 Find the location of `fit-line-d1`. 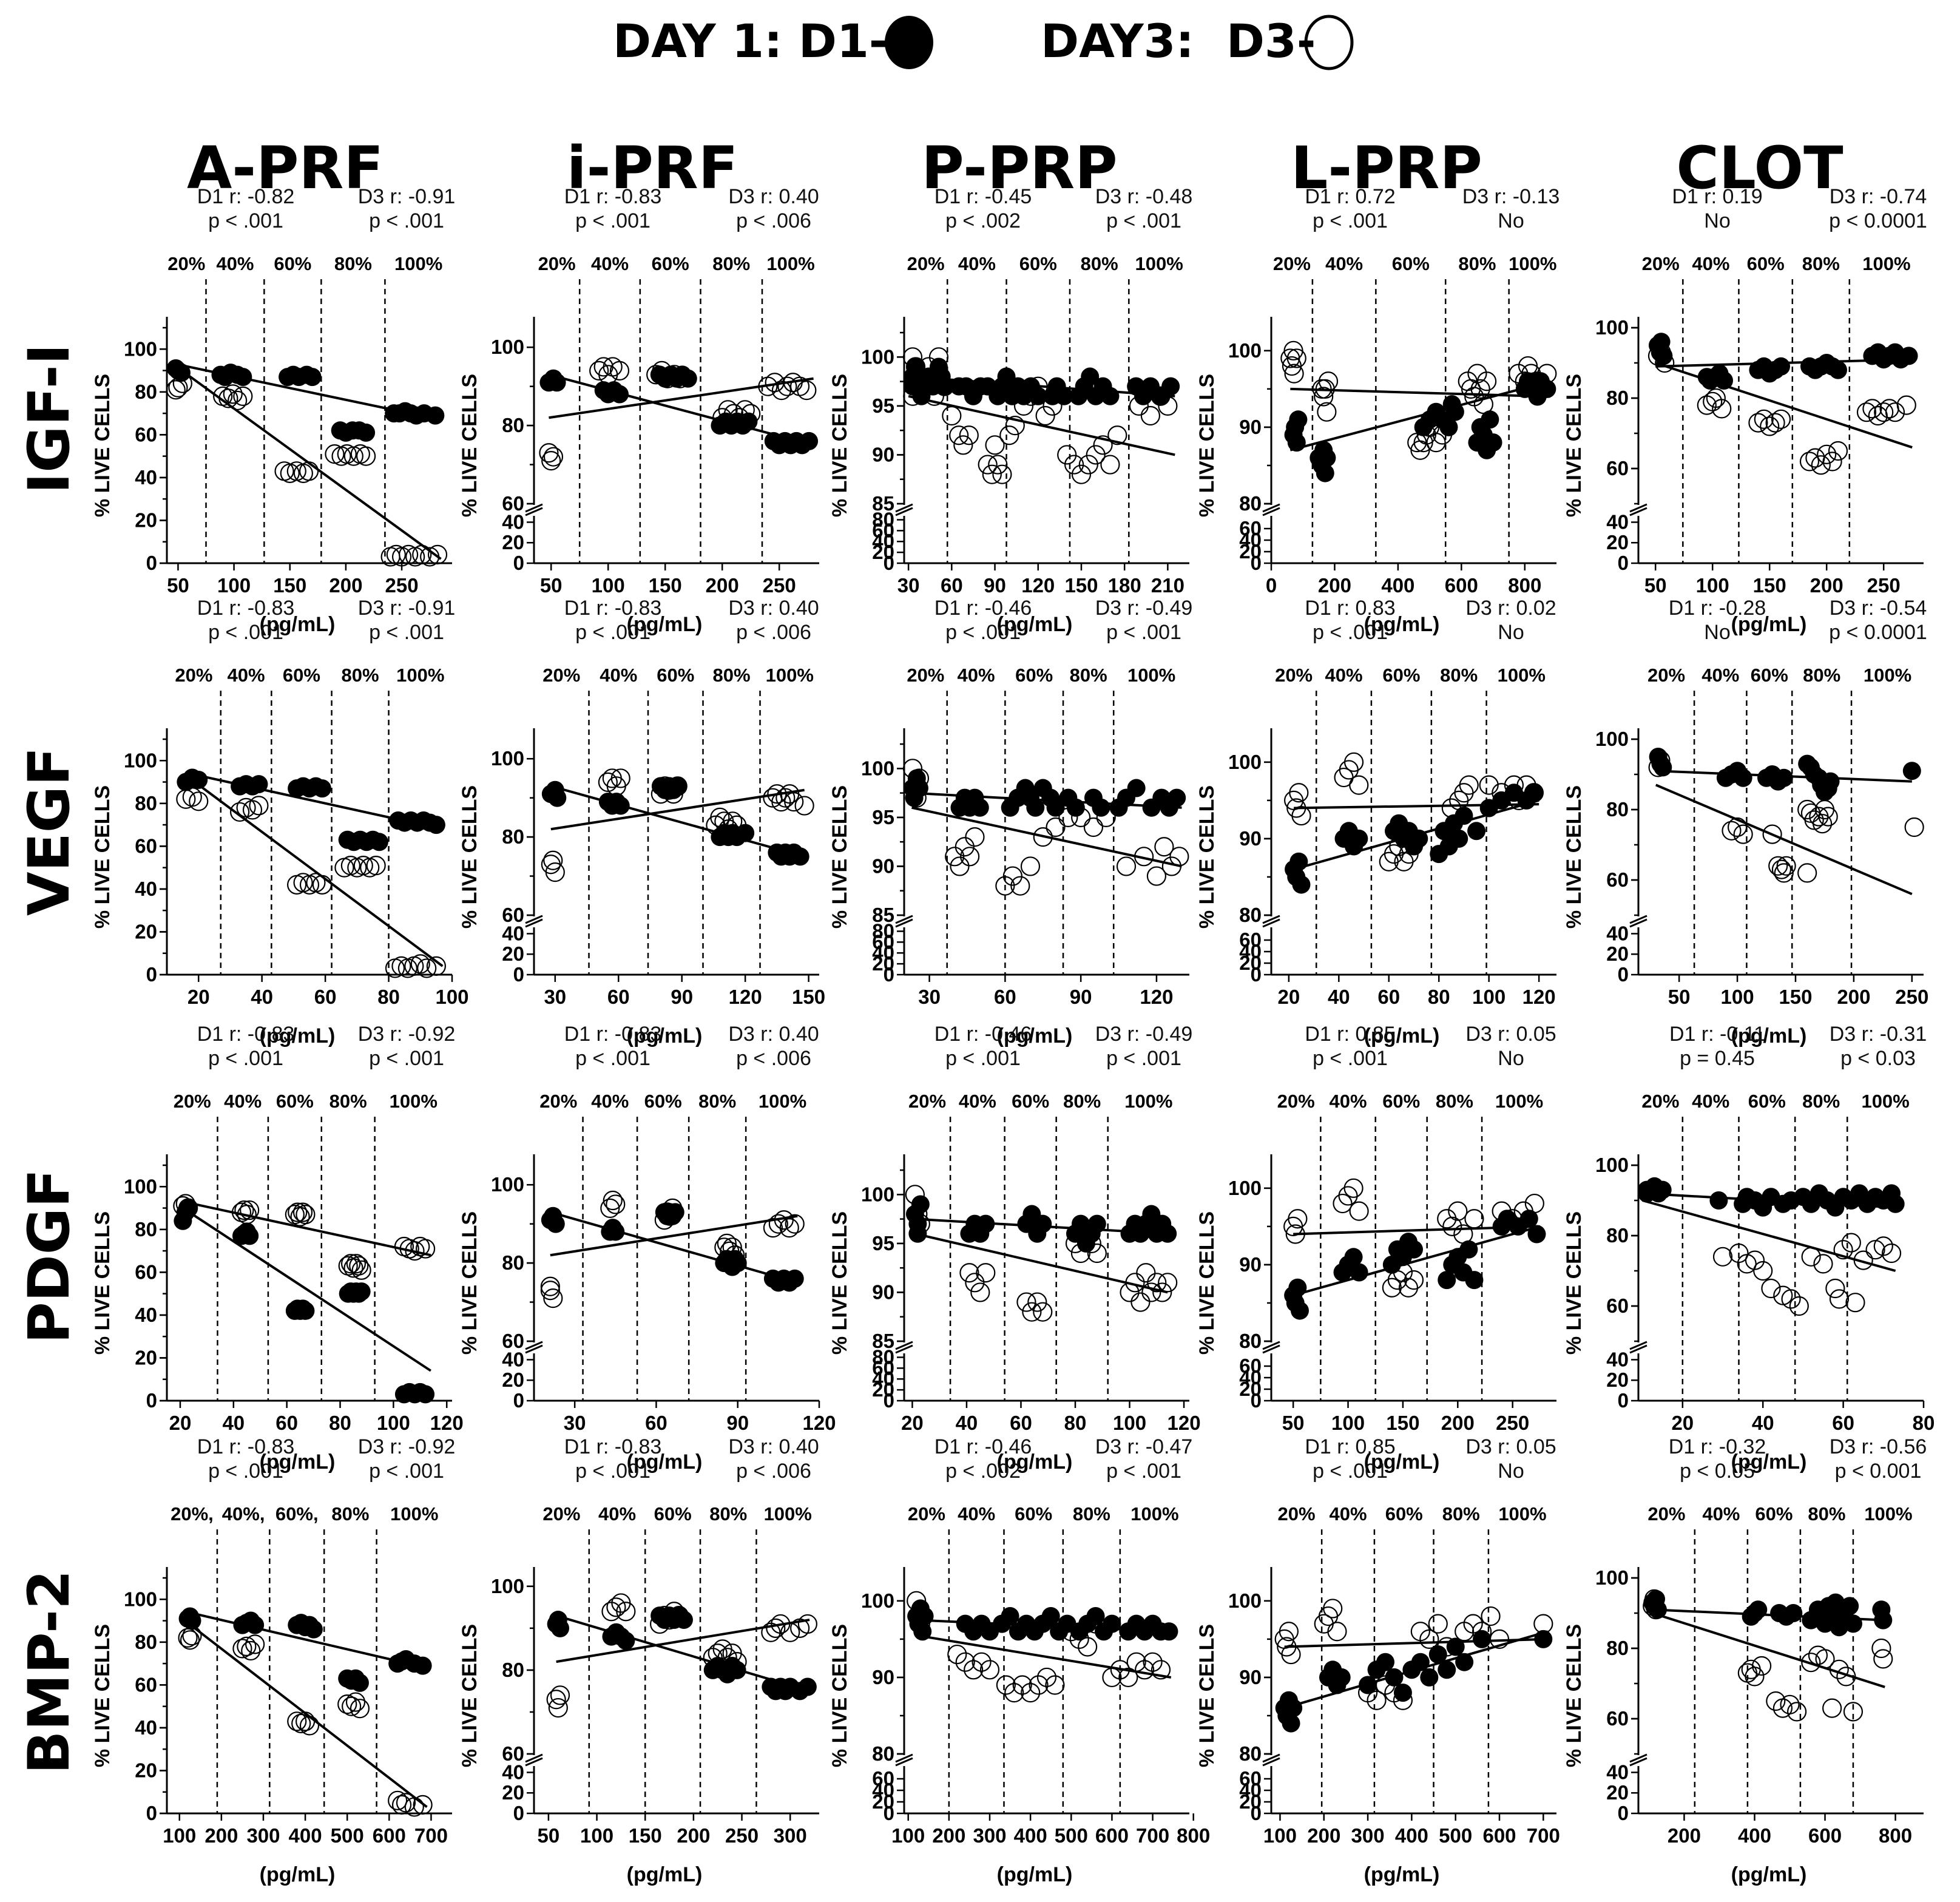

fit-line-d1 is located at coordinates (307, 1640).